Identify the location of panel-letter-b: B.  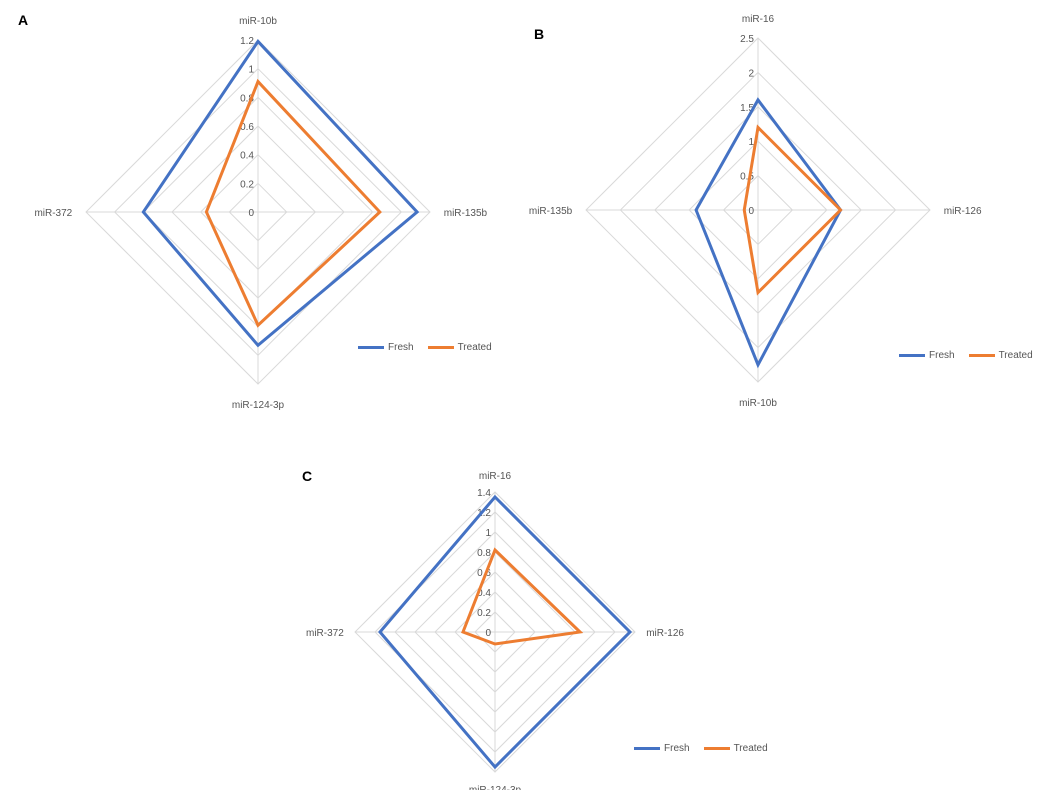
(539, 34).